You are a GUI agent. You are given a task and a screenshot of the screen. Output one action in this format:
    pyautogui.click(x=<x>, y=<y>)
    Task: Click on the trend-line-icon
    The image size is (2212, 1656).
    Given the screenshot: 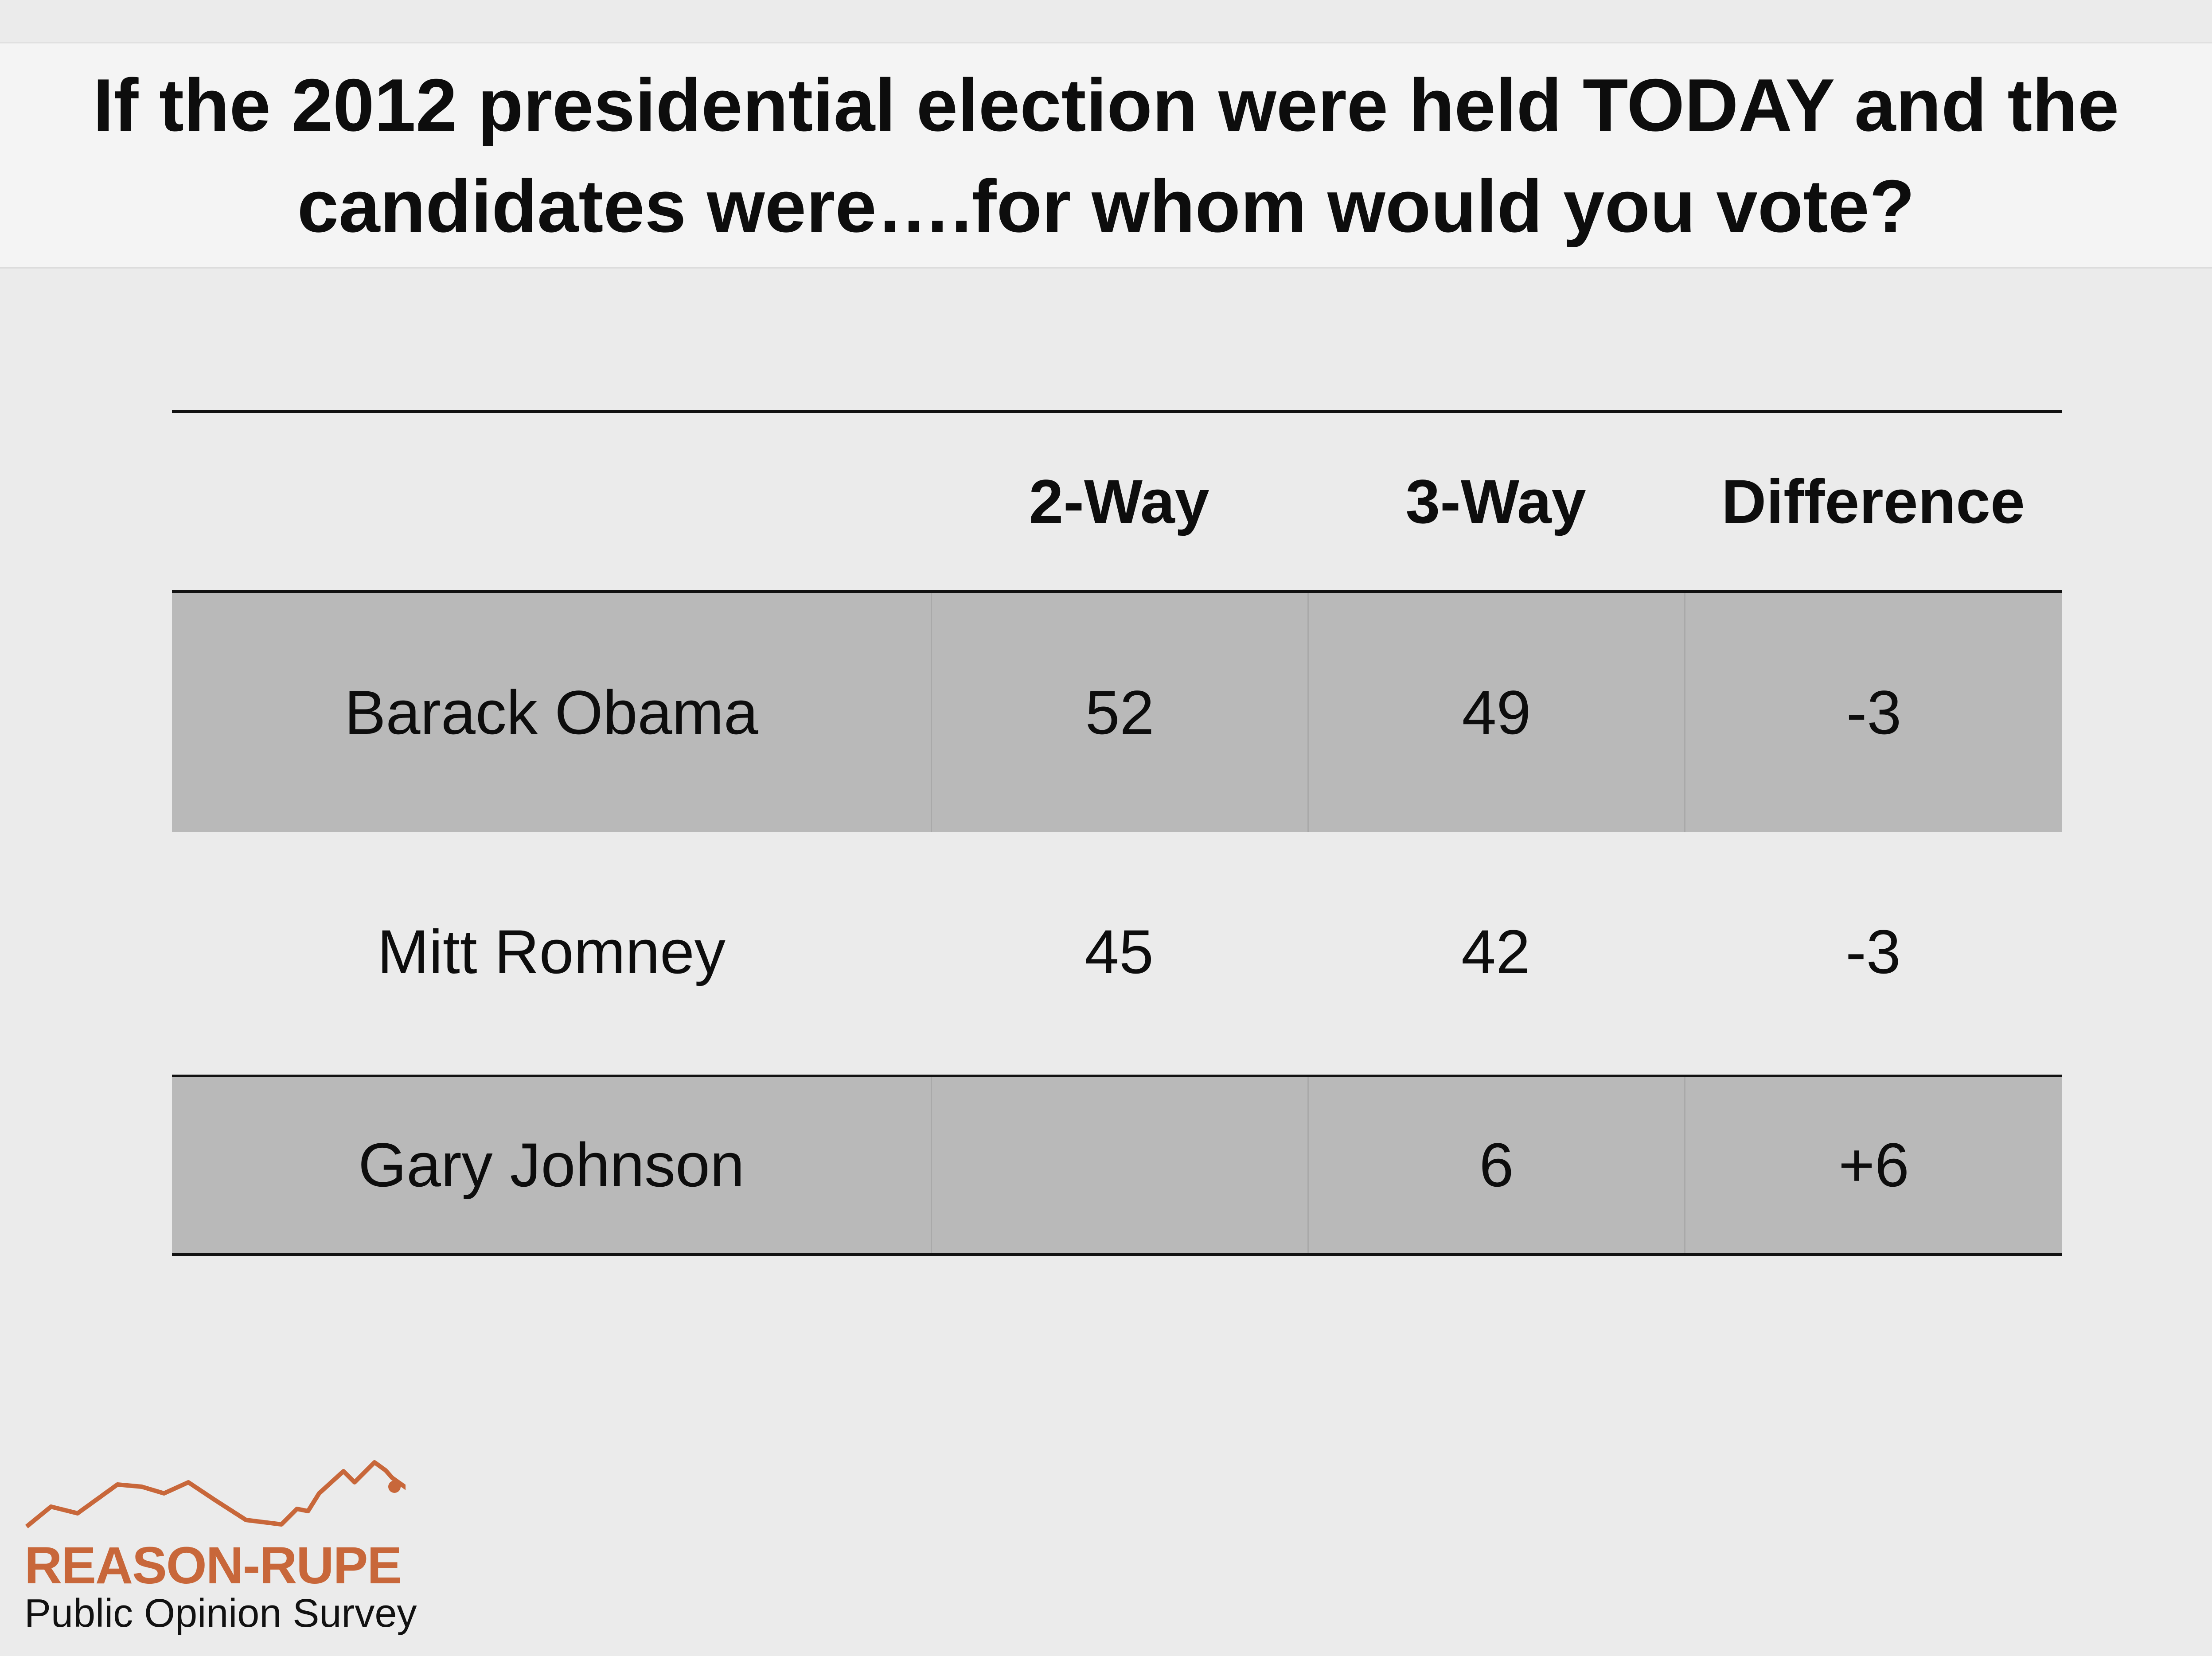 What is the action you would take?
    pyautogui.click(x=215, y=1494)
    